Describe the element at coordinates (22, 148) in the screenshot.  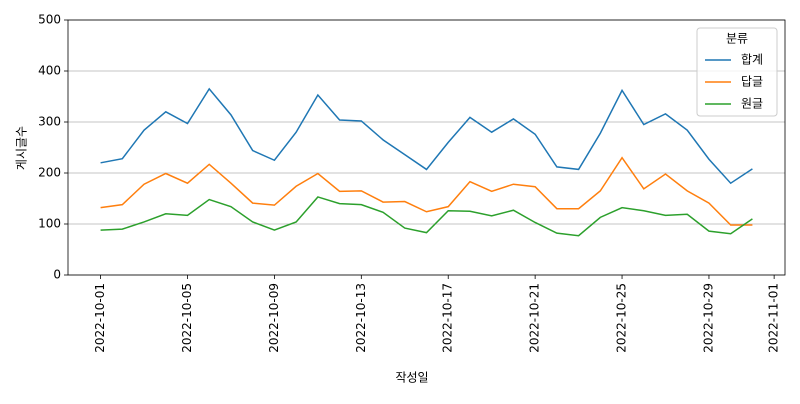
I see `y-axis-label: 게시글수` at that location.